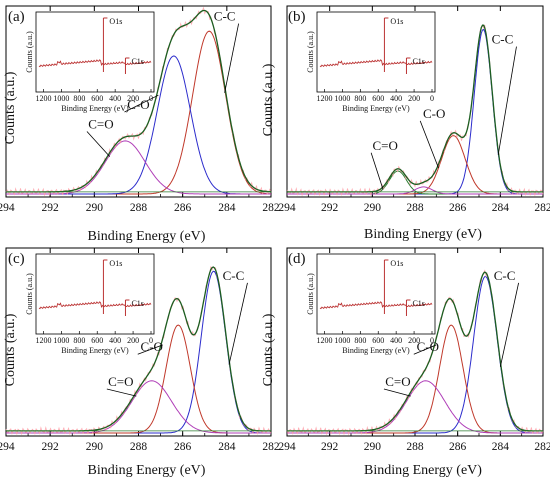  I want to click on panel-label: (a), so click(16, 17).